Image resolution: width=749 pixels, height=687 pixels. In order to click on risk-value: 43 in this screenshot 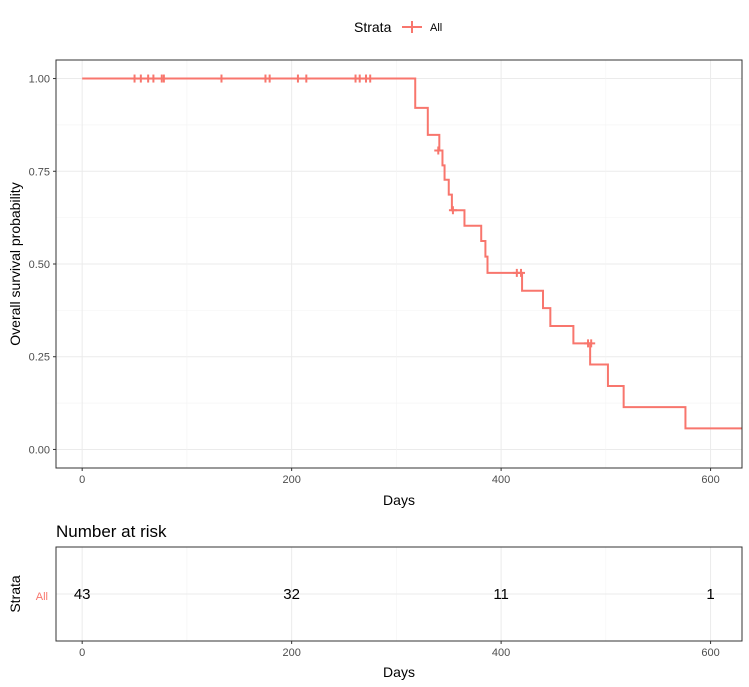, I will do `click(82, 594)`.